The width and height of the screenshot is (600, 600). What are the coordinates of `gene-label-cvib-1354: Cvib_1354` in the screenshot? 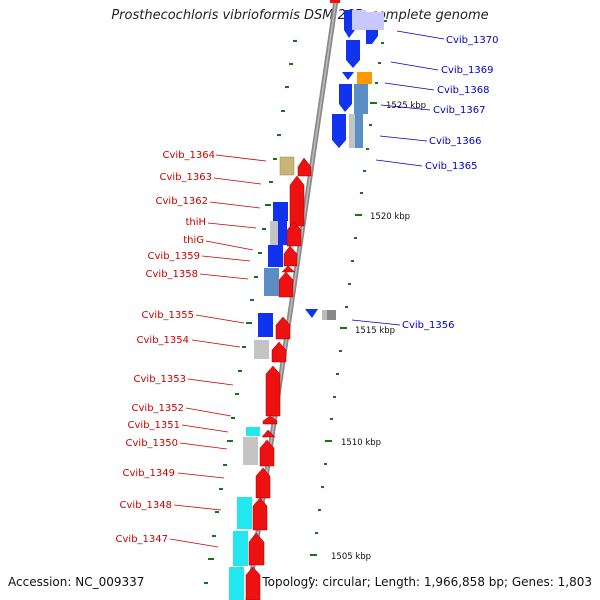 It's located at (163, 340).